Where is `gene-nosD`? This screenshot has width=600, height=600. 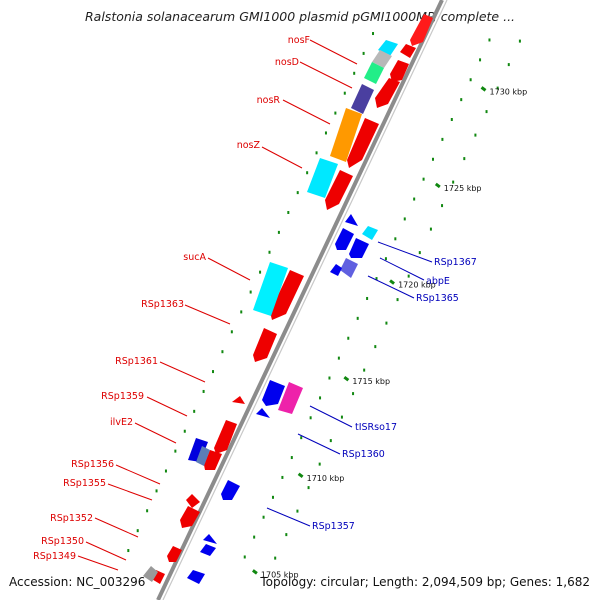 gene-nosD is located at coordinates (399, 71).